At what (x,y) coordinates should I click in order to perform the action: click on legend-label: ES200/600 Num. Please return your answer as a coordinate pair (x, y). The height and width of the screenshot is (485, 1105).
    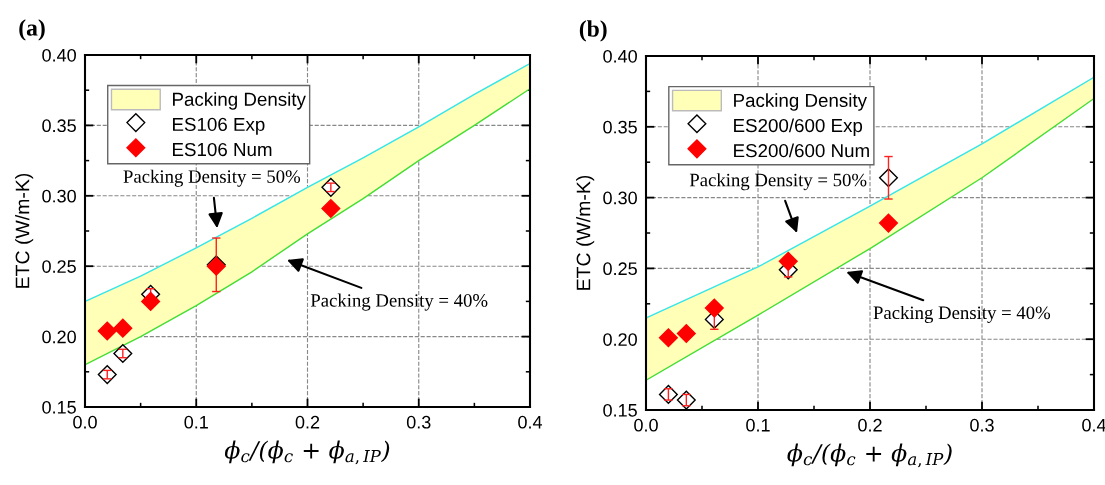
    Looking at the image, I should click on (801, 150).